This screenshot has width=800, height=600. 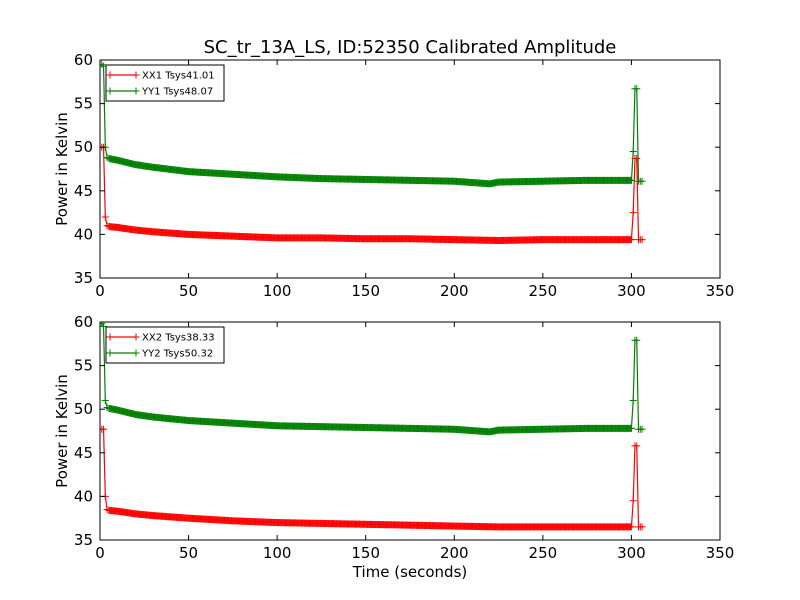 I want to click on legend: XX2 Tsys38.33 YY2 Tsys50.32, so click(x=165, y=345).